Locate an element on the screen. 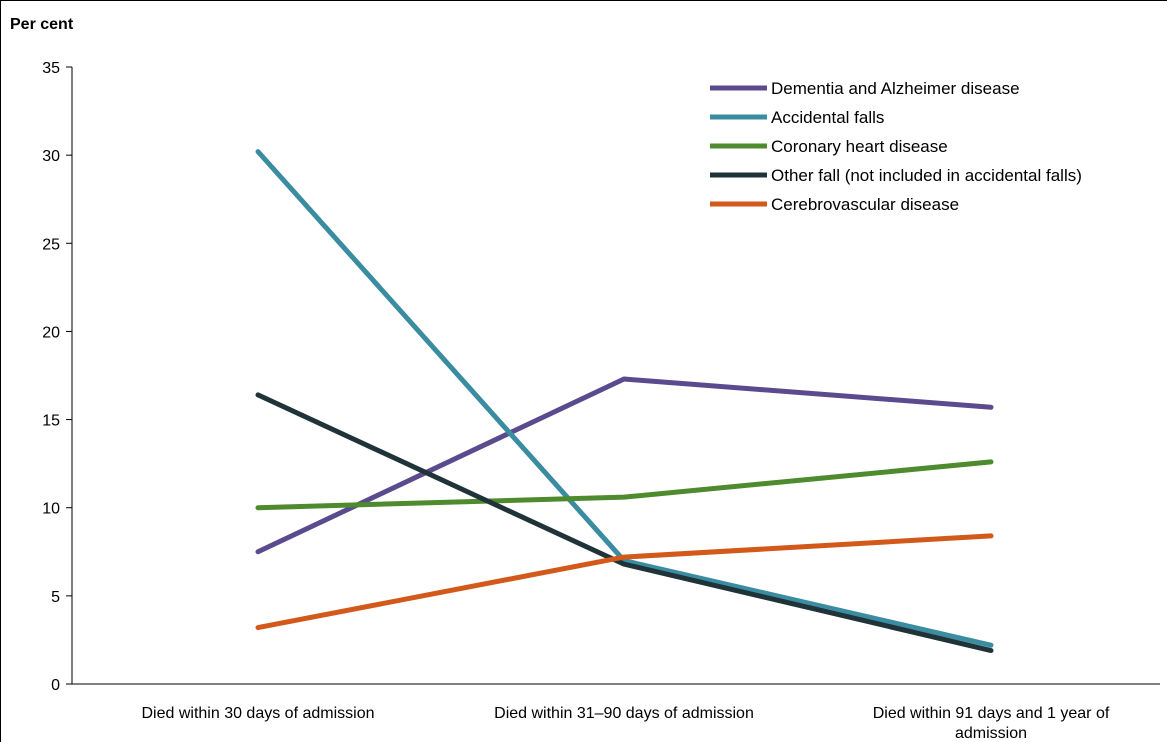 The width and height of the screenshot is (1167, 742). legend-label: Accidental falls is located at coordinates (827, 117).